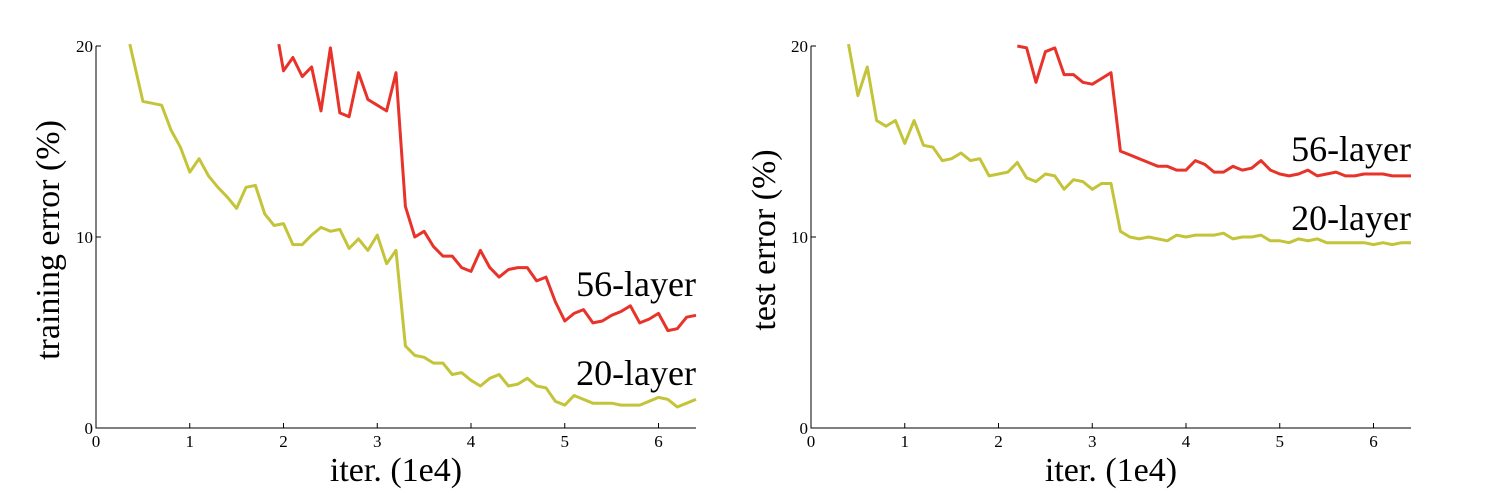 The image size is (1490, 504). What do you see at coordinates (1213, 111) in the screenshot?
I see `series-line-56-layer` at bounding box center [1213, 111].